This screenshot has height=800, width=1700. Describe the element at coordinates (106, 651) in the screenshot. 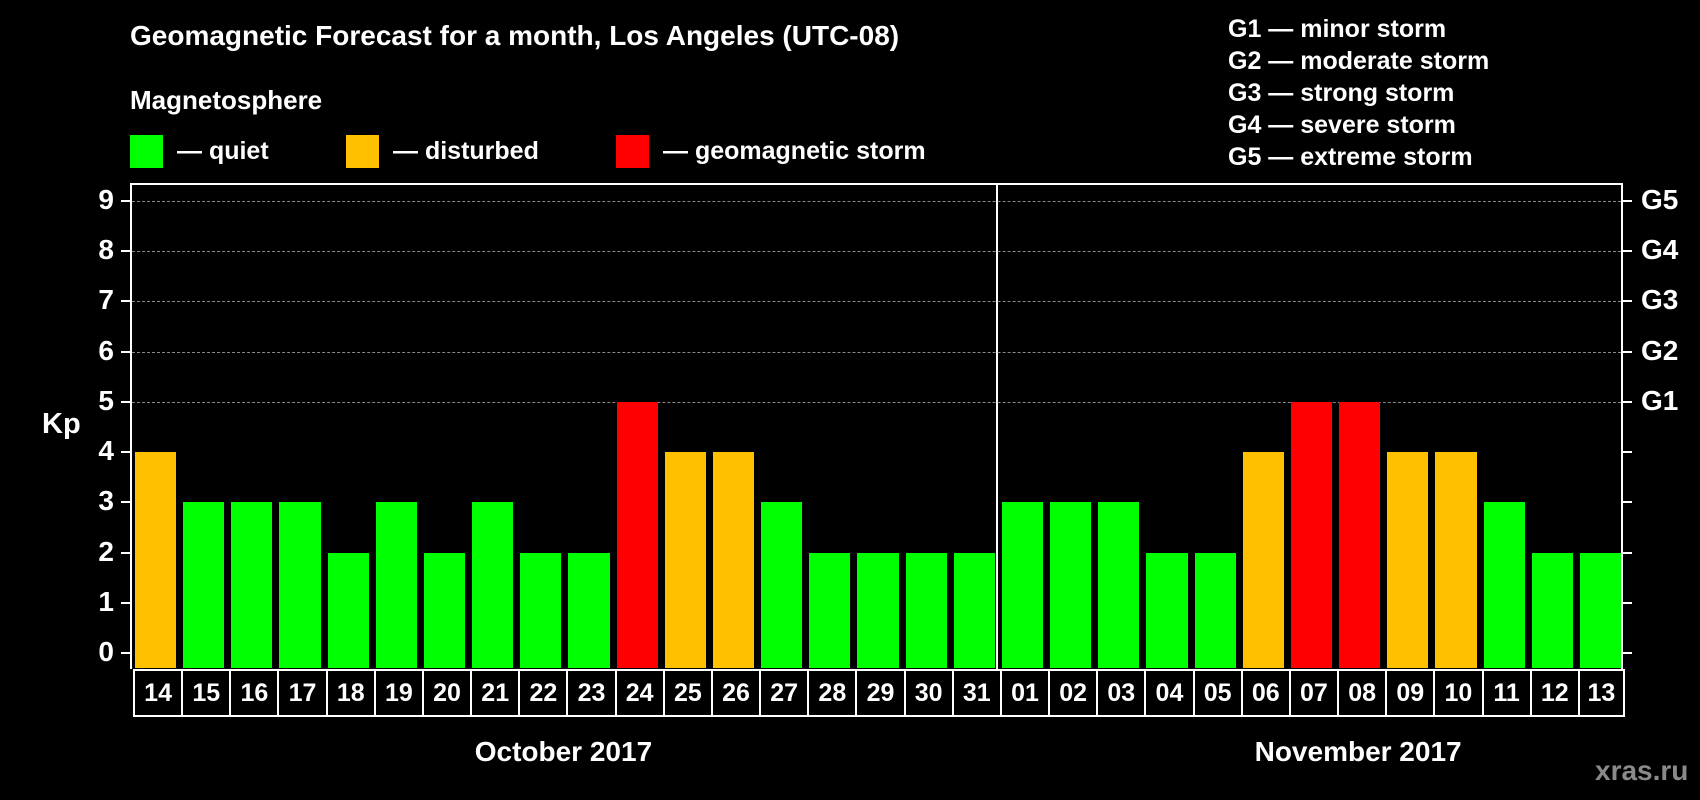

I see `y-tick-label: 0` at that location.